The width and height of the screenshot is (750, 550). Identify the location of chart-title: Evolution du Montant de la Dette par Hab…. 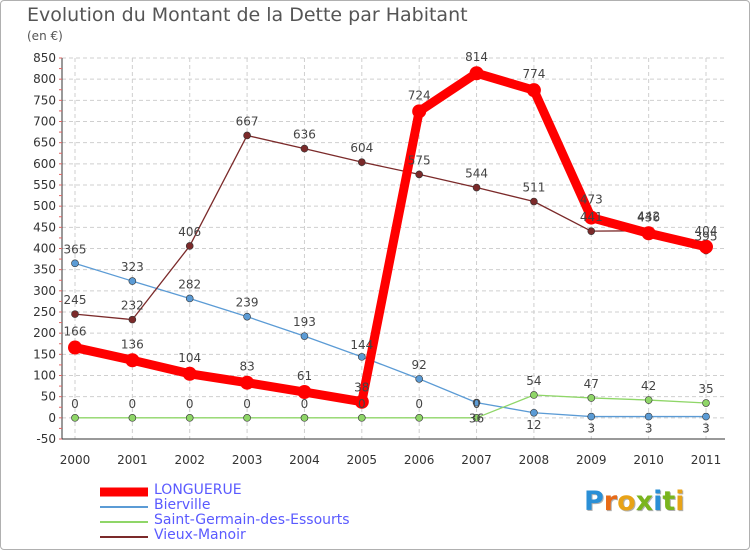
(247, 15).